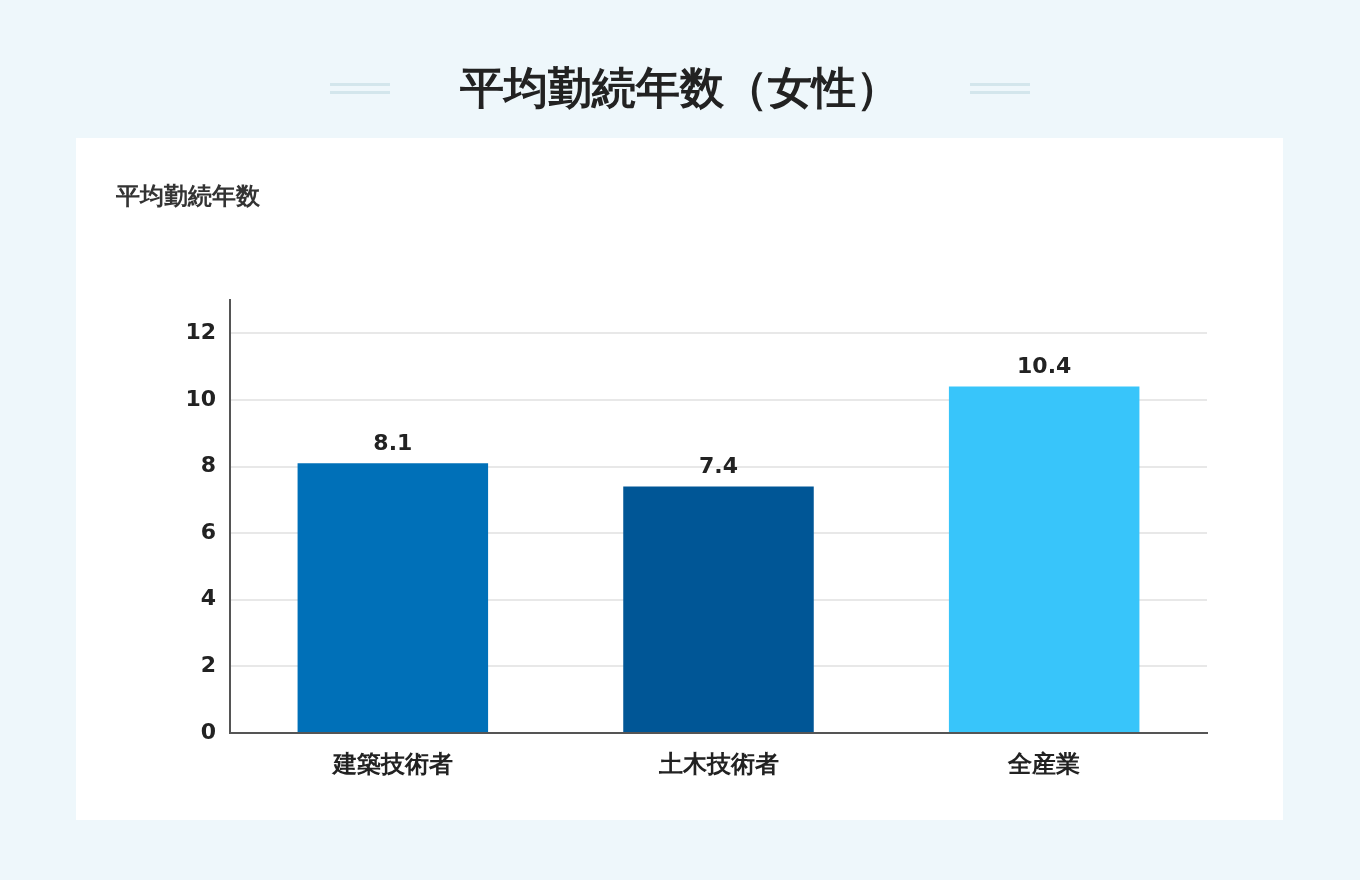 The width and height of the screenshot is (1360, 880). What do you see at coordinates (208, 531) in the screenshot?
I see `y-tick-label: 6` at bounding box center [208, 531].